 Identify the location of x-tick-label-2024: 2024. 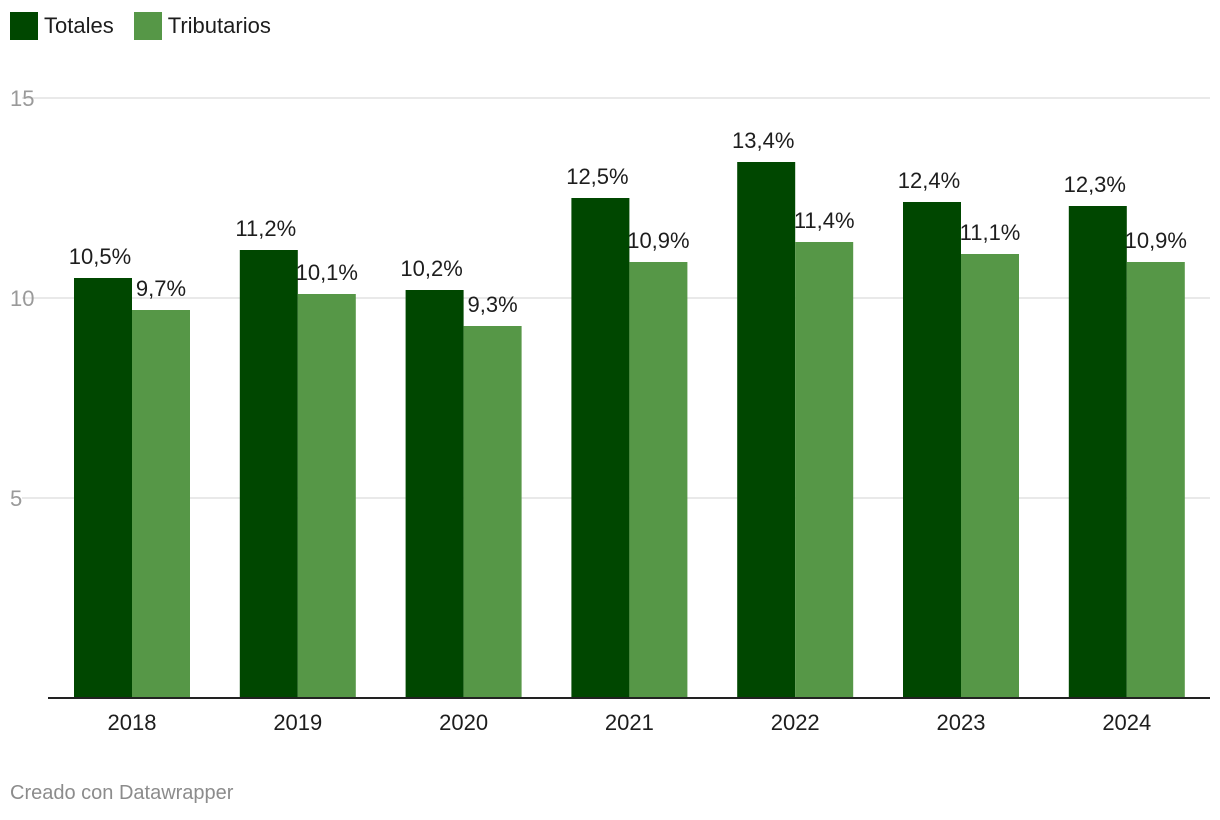
(1126, 722).